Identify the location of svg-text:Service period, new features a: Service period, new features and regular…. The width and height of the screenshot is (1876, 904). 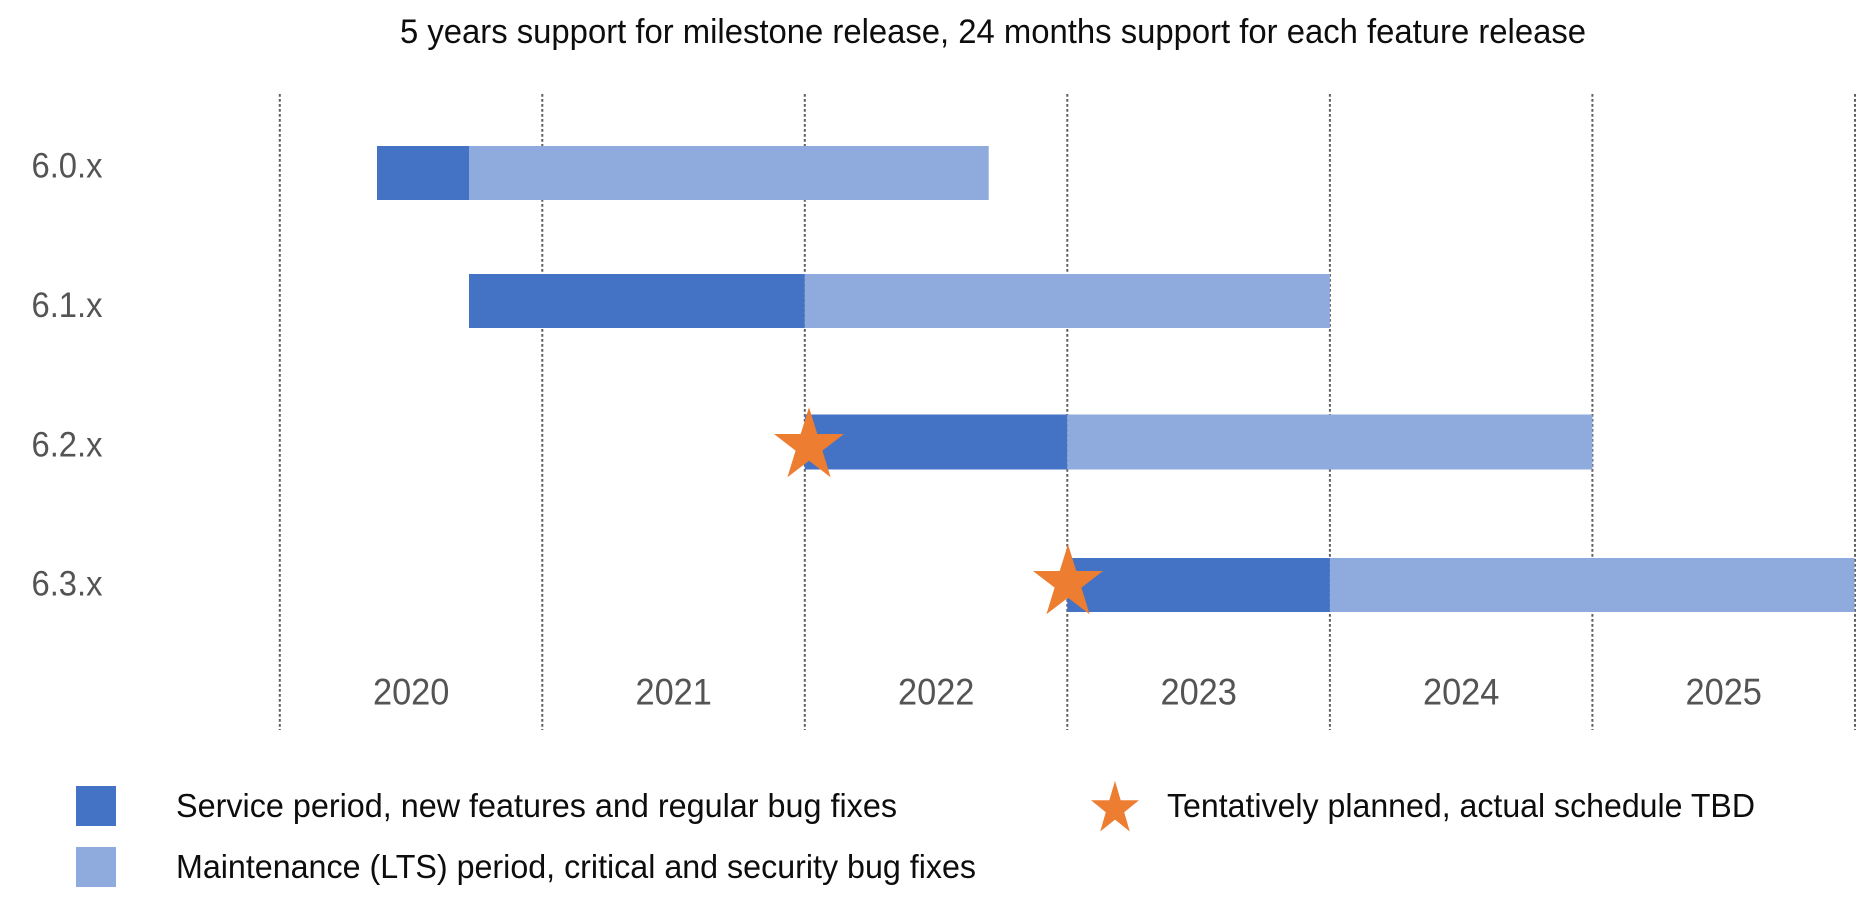
(536, 805).